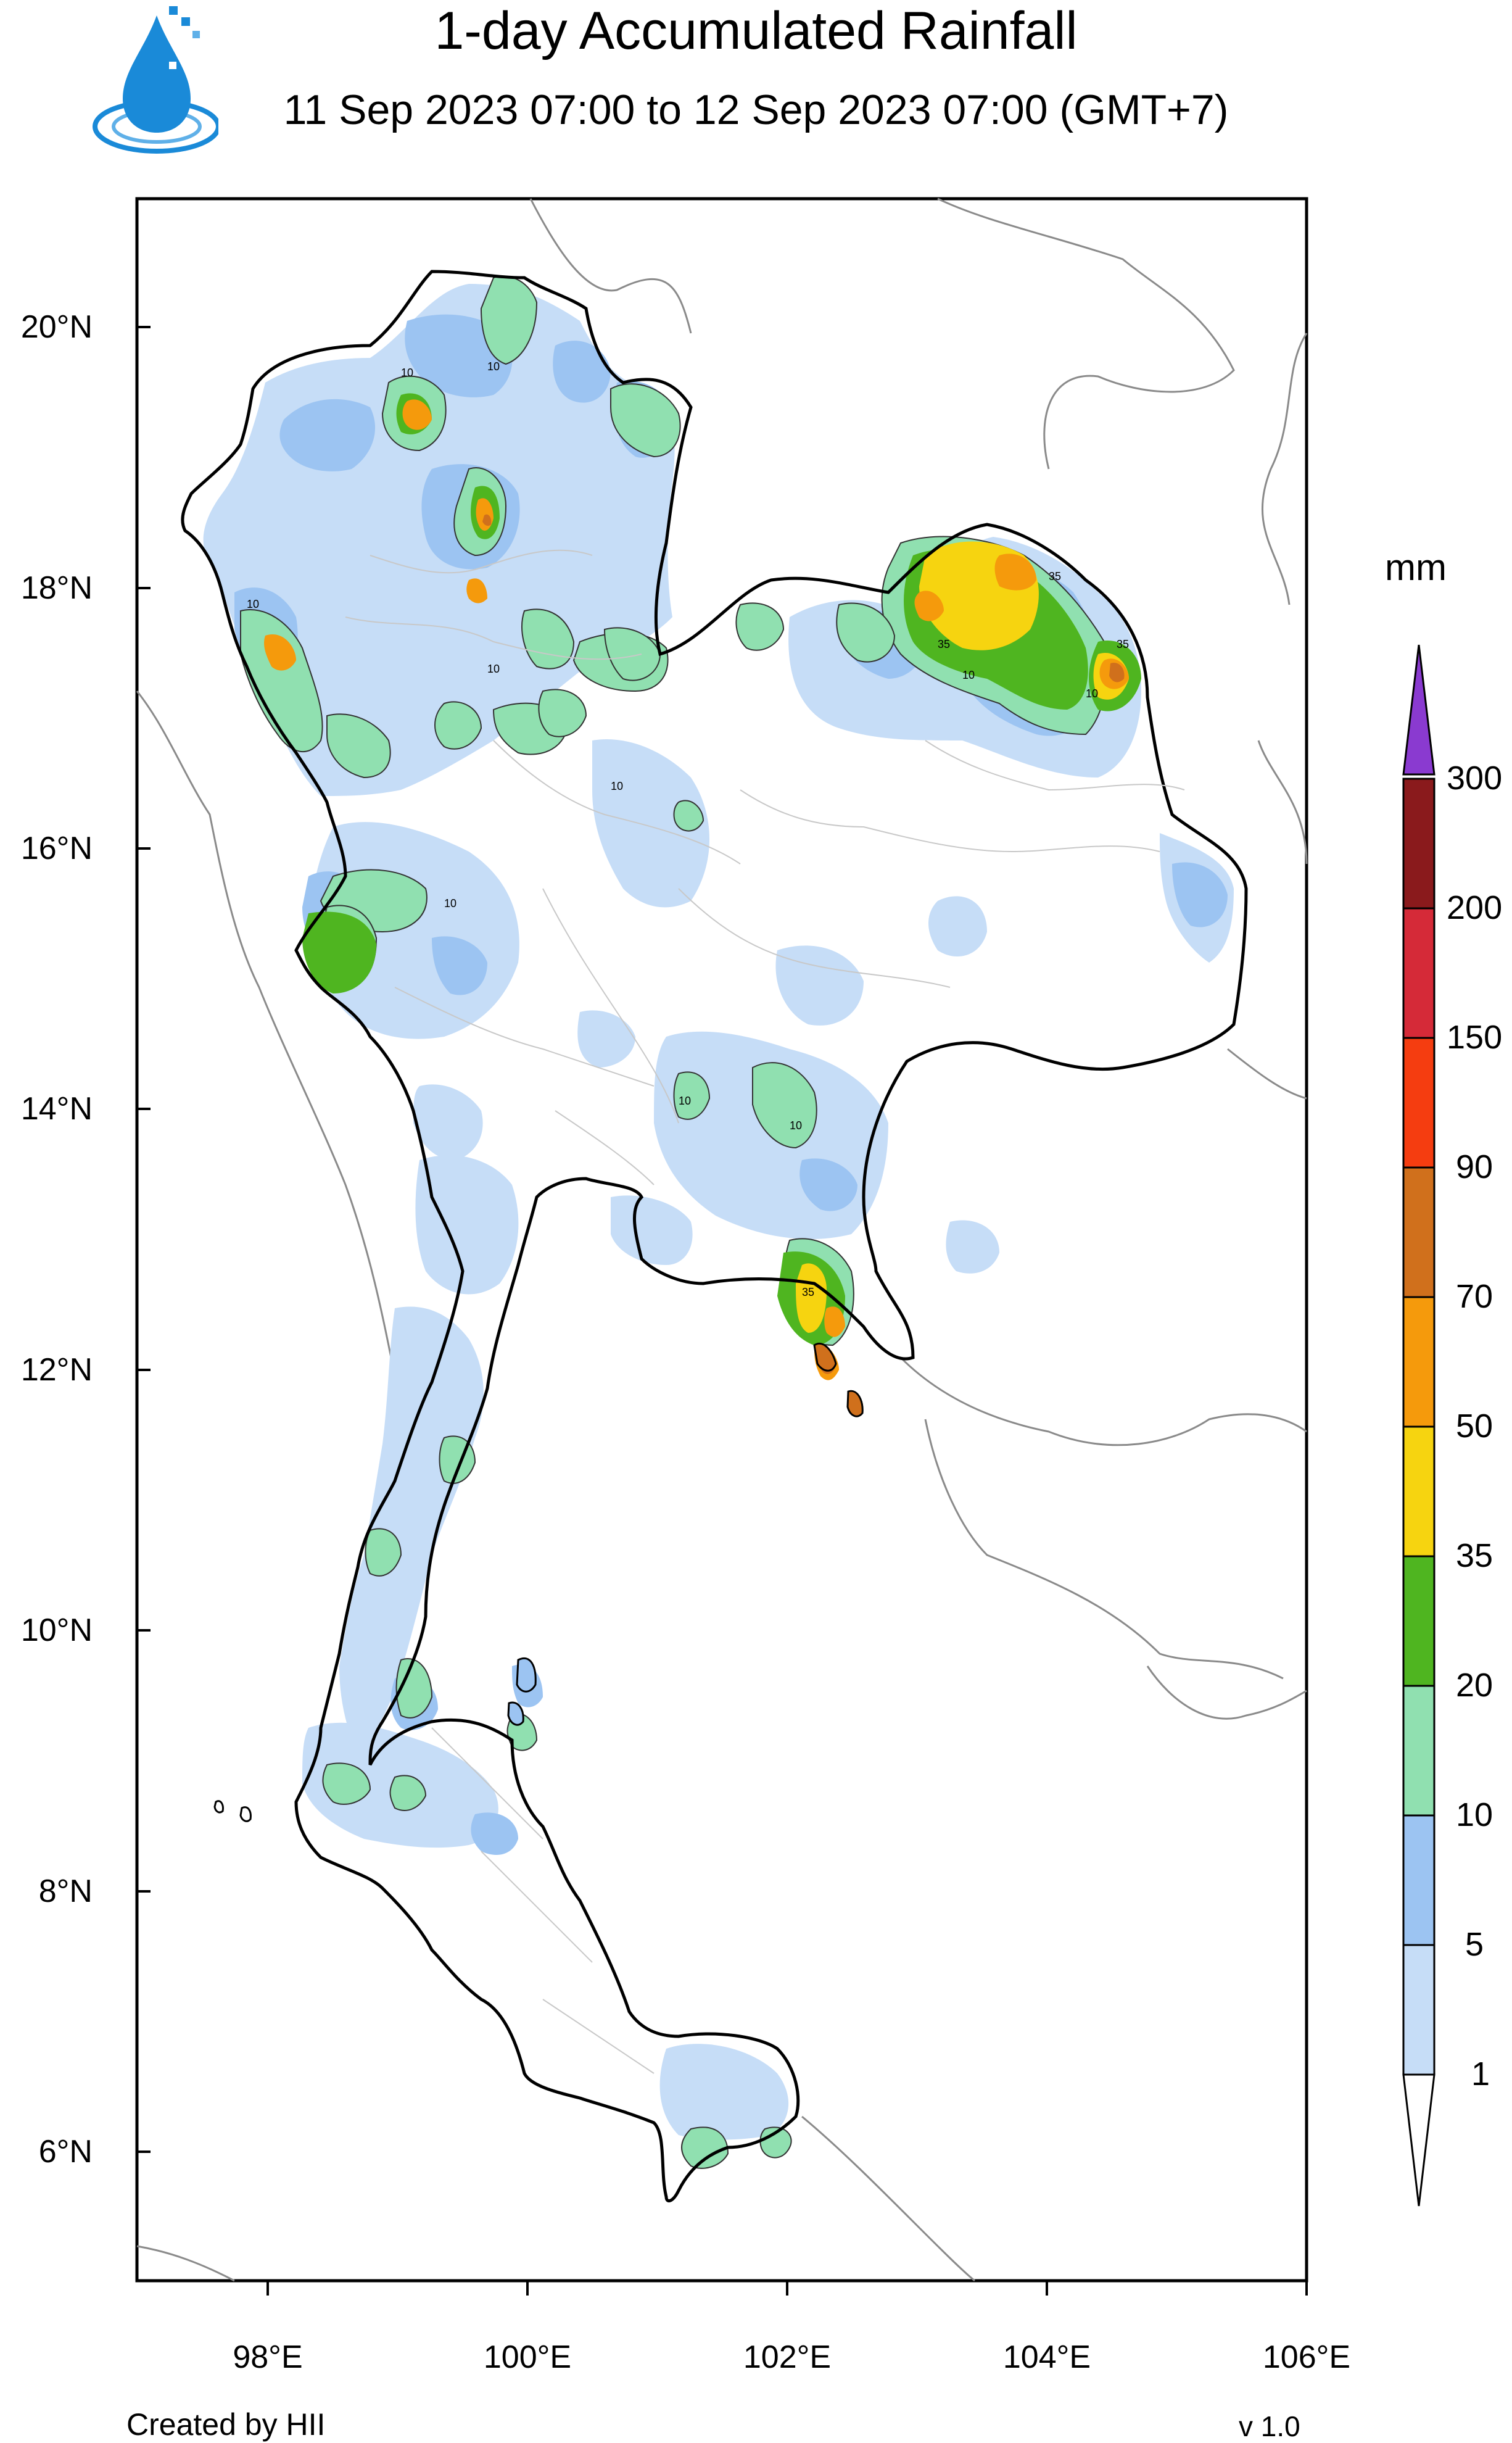 The width and height of the screenshot is (1512, 2443). I want to click on colorbar-label-35: 35, so click(1474, 1555).